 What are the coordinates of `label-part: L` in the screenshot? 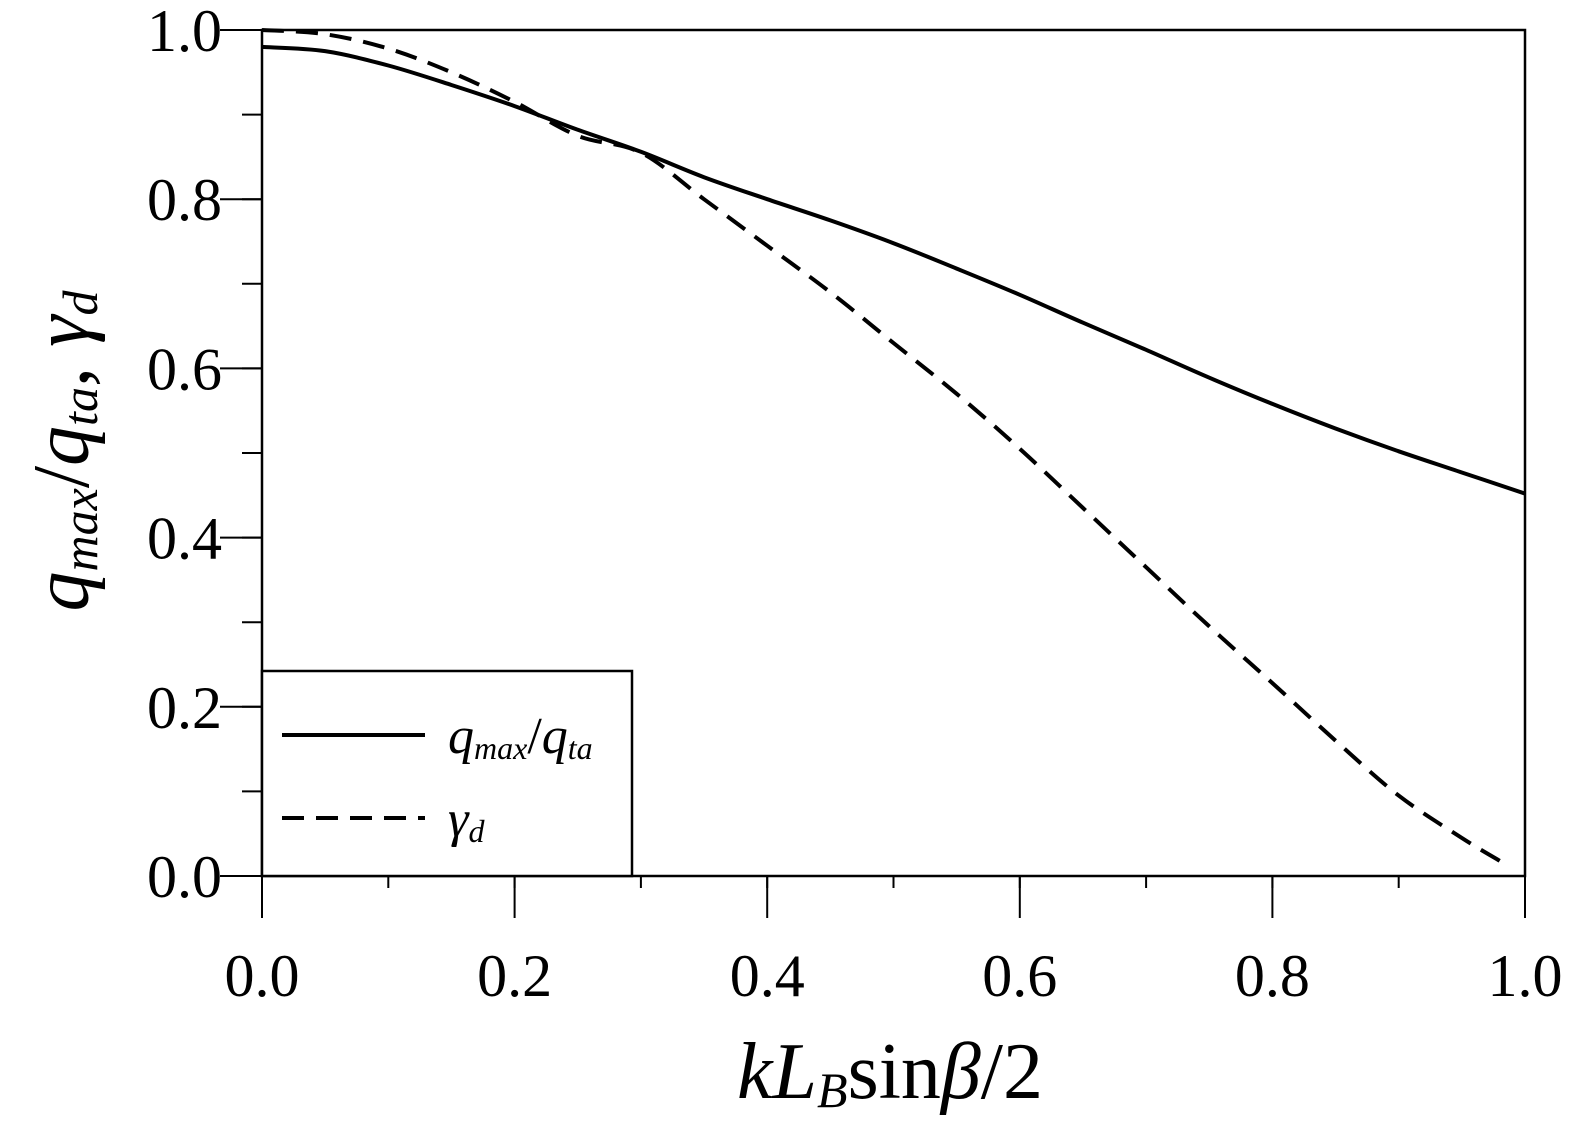 It's located at (795, 1072).